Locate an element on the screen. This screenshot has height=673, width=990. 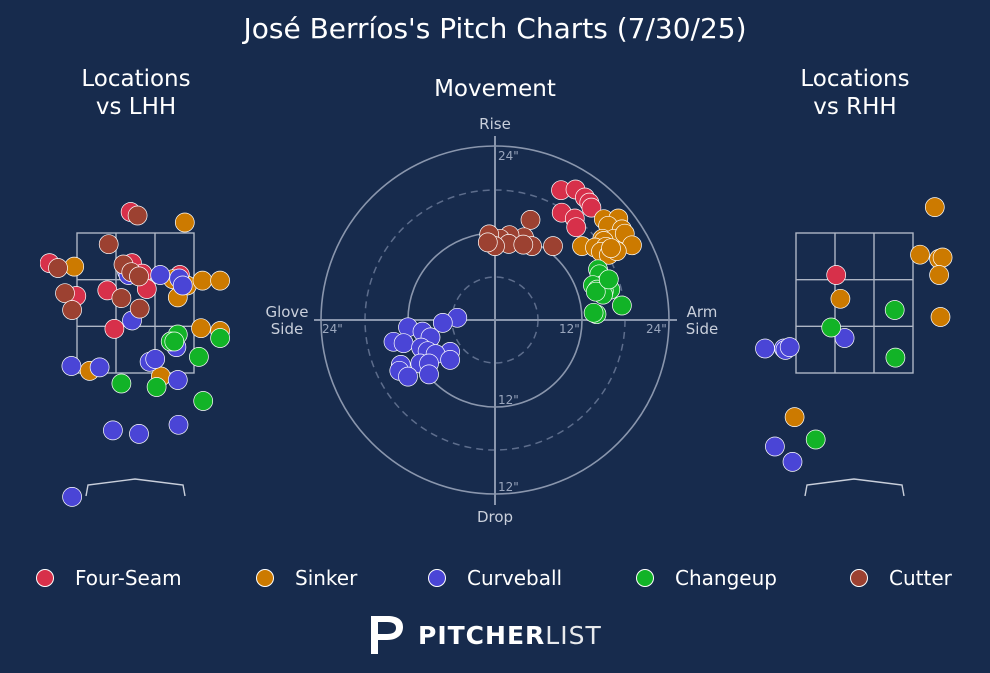
pitcherlist-p-icon is located at coordinates (387, 635).